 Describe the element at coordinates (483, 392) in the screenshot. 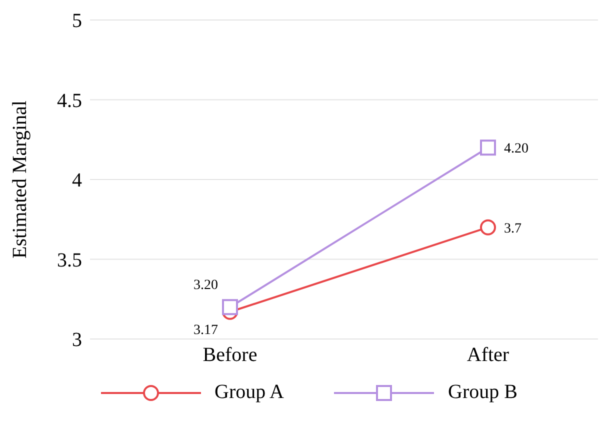

I see `legend-label: Group B` at that location.